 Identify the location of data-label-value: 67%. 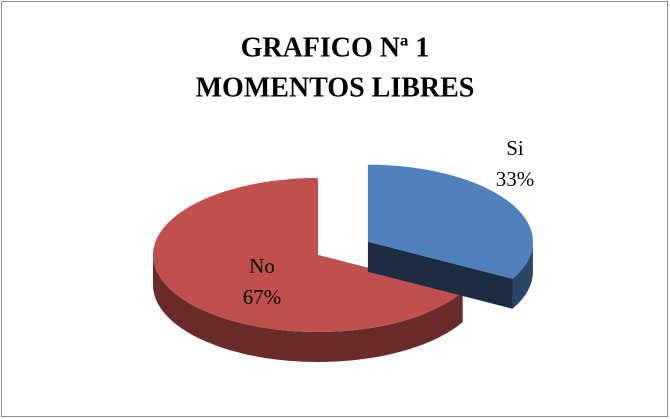
(262, 297).